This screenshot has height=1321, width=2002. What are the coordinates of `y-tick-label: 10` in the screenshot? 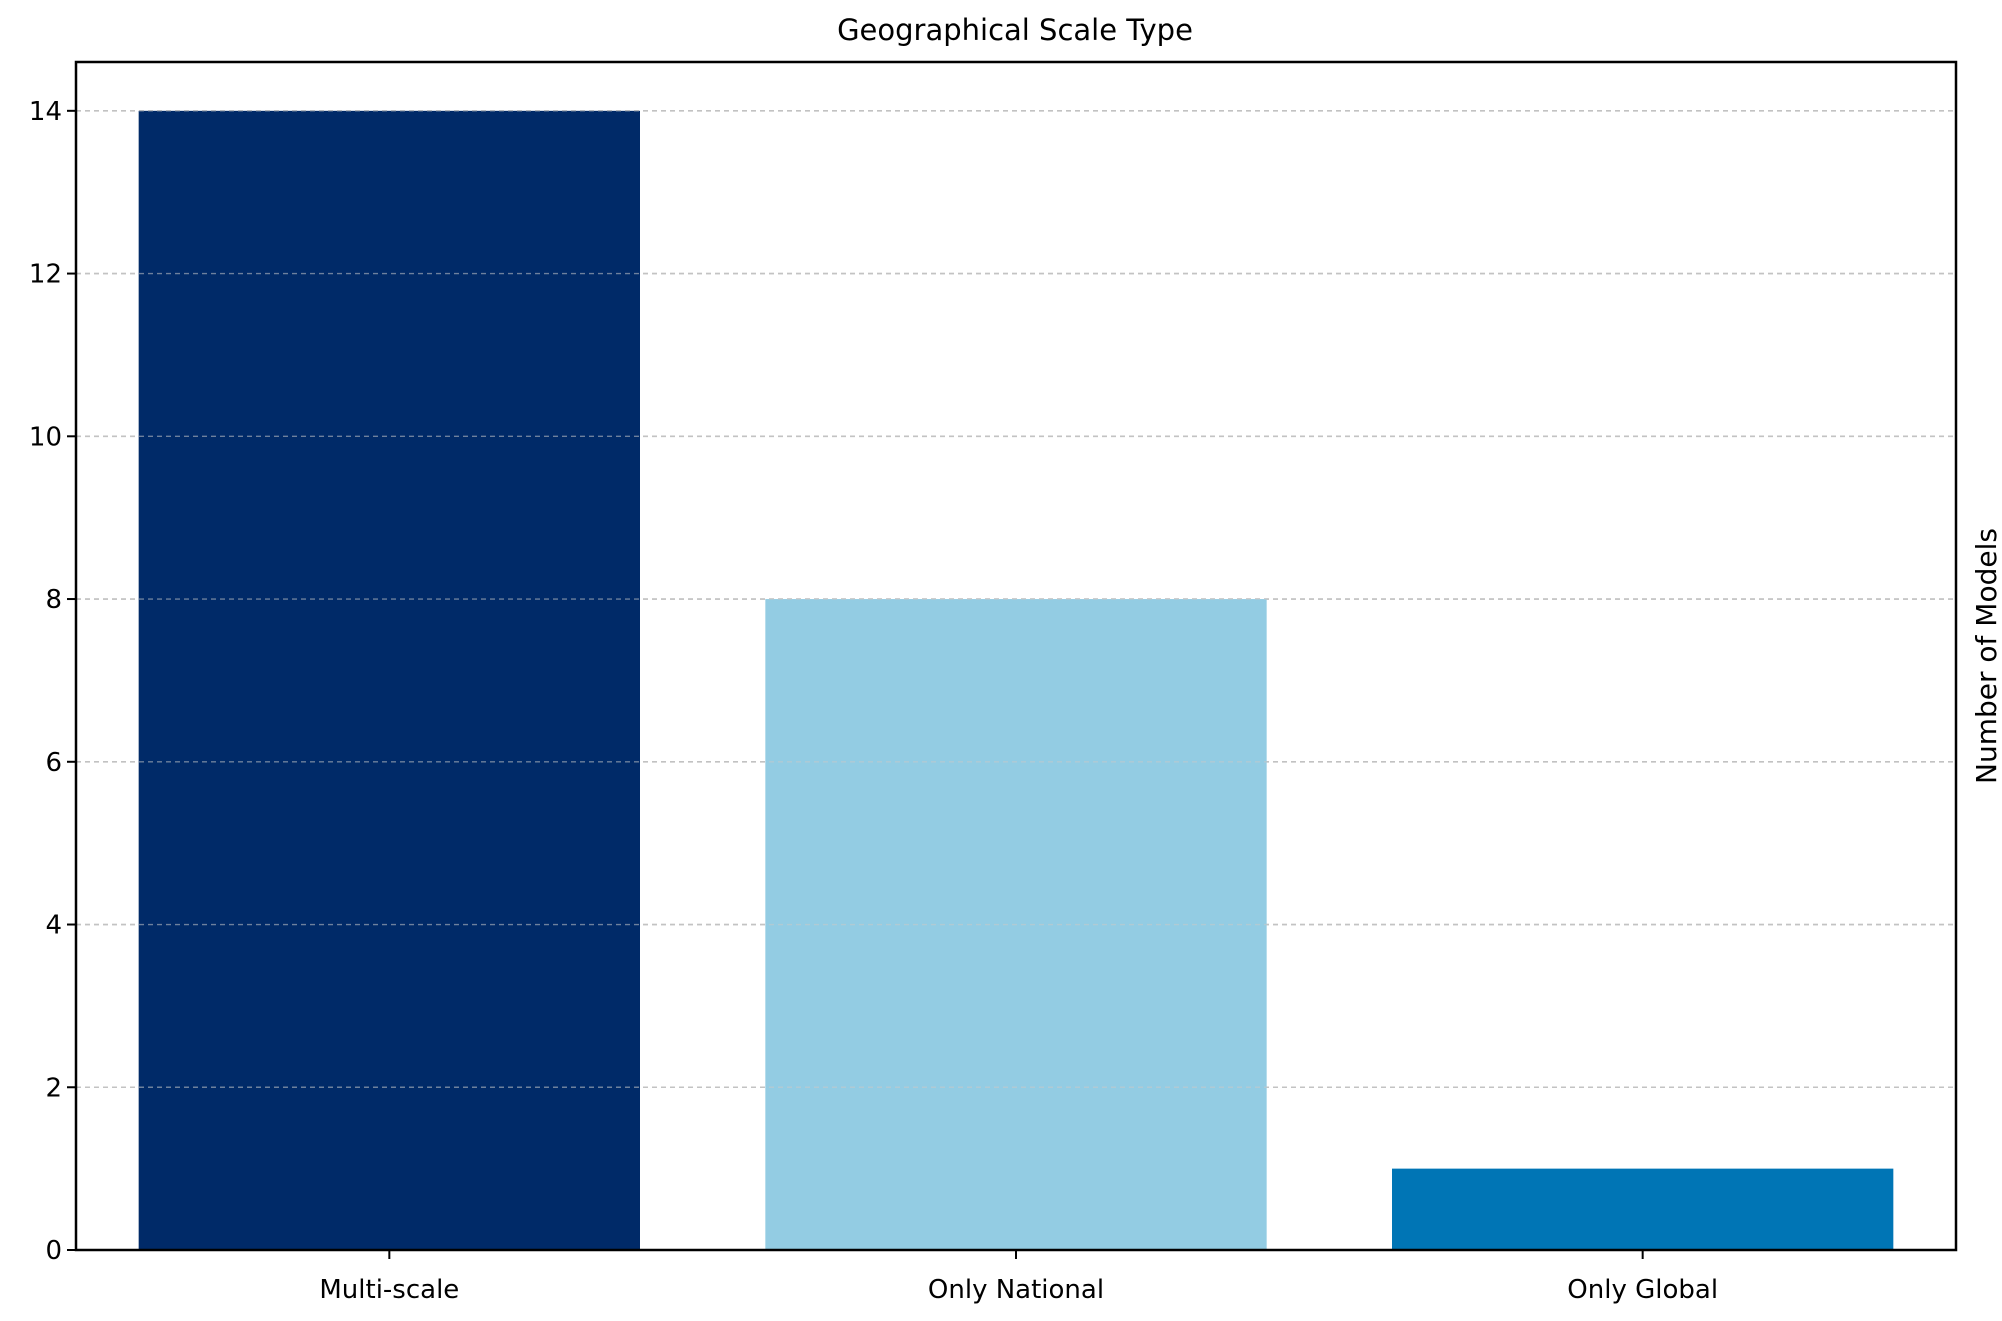 It's located at (45, 437).